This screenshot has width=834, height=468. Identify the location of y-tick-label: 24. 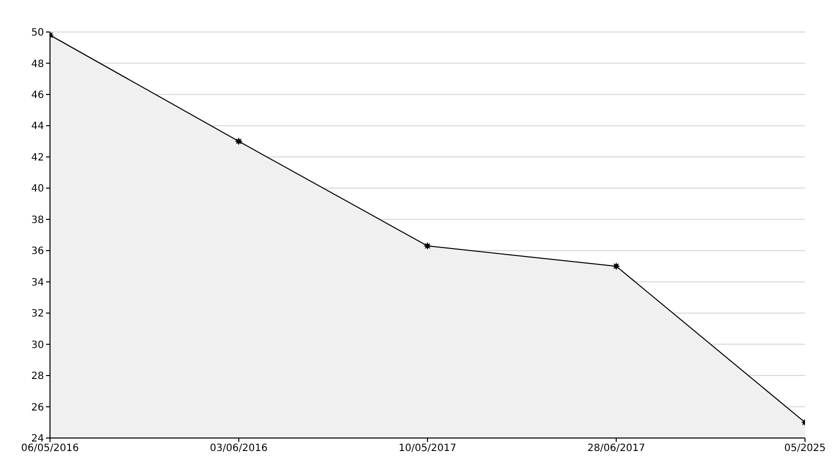
(37, 439).